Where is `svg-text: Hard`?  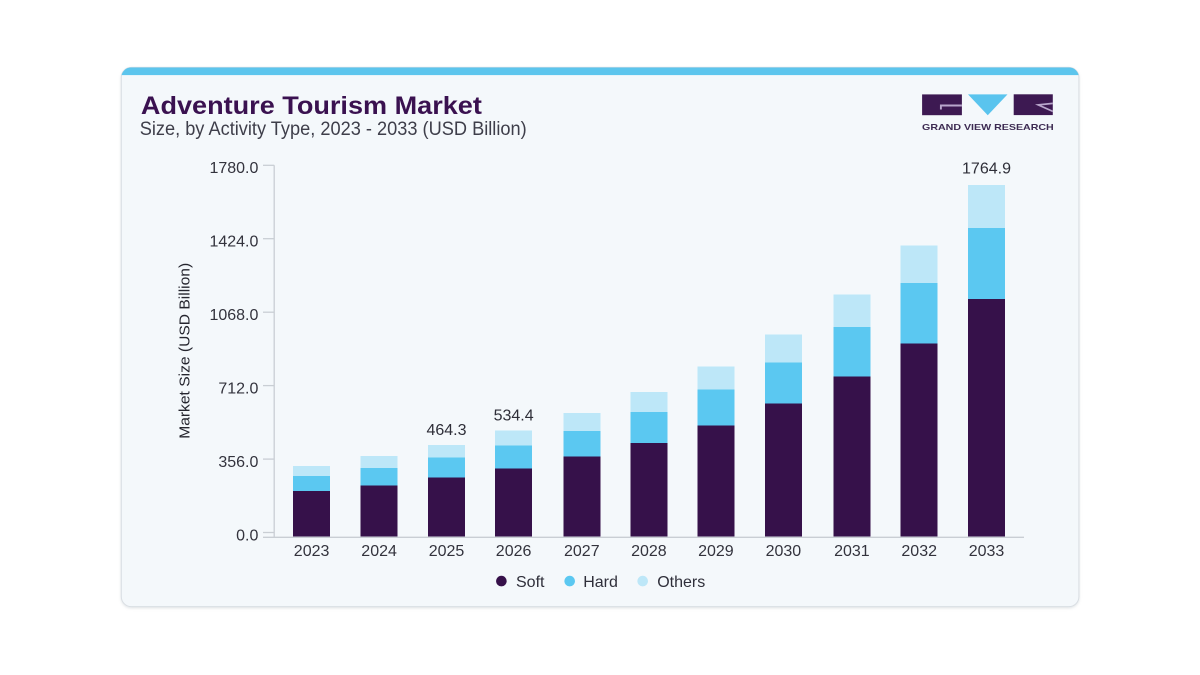 svg-text: Hard is located at coordinates (600, 582).